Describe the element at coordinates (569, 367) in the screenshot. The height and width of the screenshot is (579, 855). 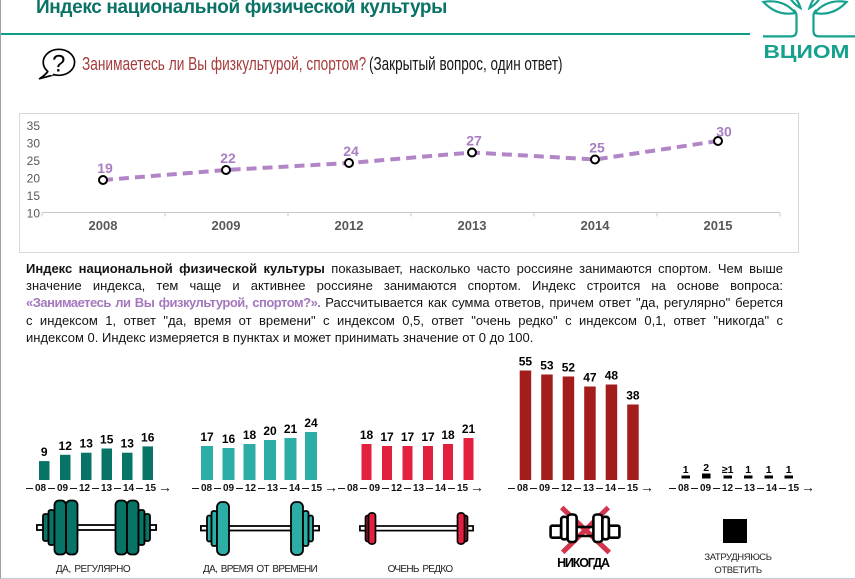
I see `svg-text: 52` at that location.